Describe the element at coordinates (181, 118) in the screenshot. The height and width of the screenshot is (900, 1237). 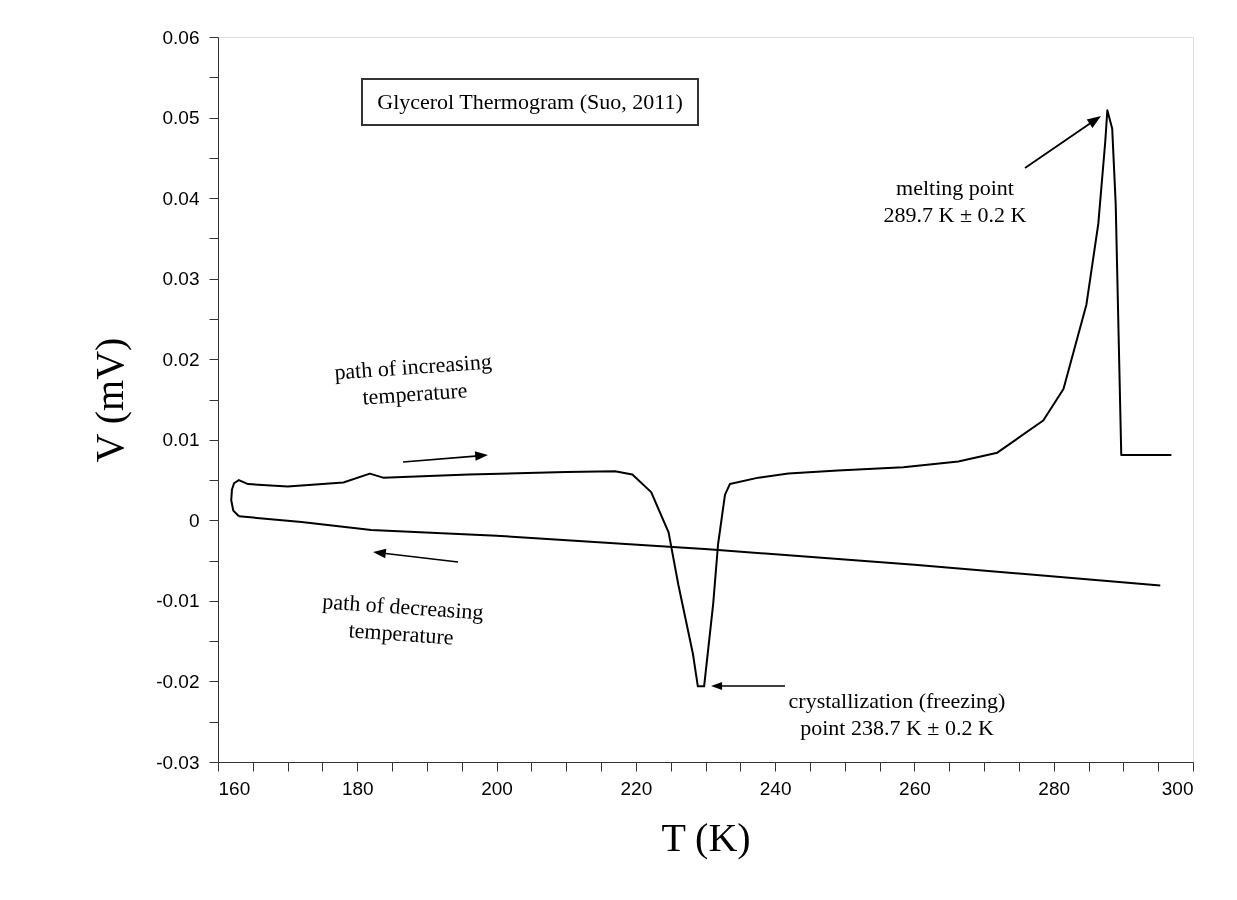
I see `y-tick-label: 0.05` at that location.